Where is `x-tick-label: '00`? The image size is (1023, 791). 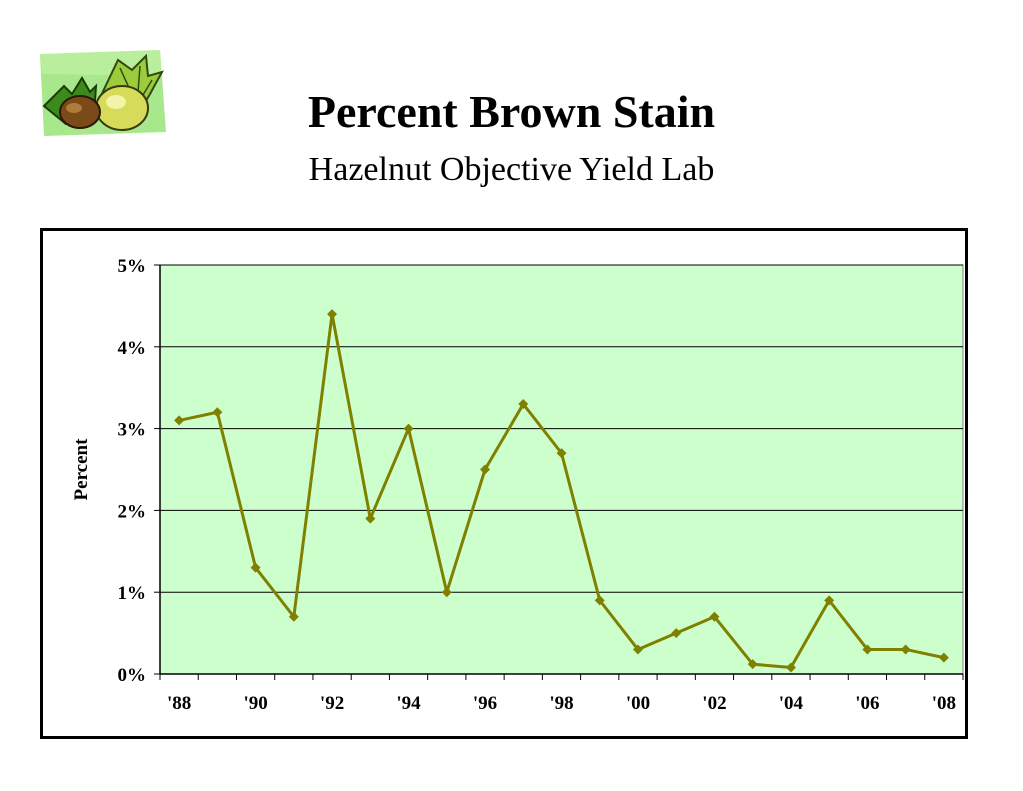 x-tick-label: '00 is located at coordinates (638, 703).